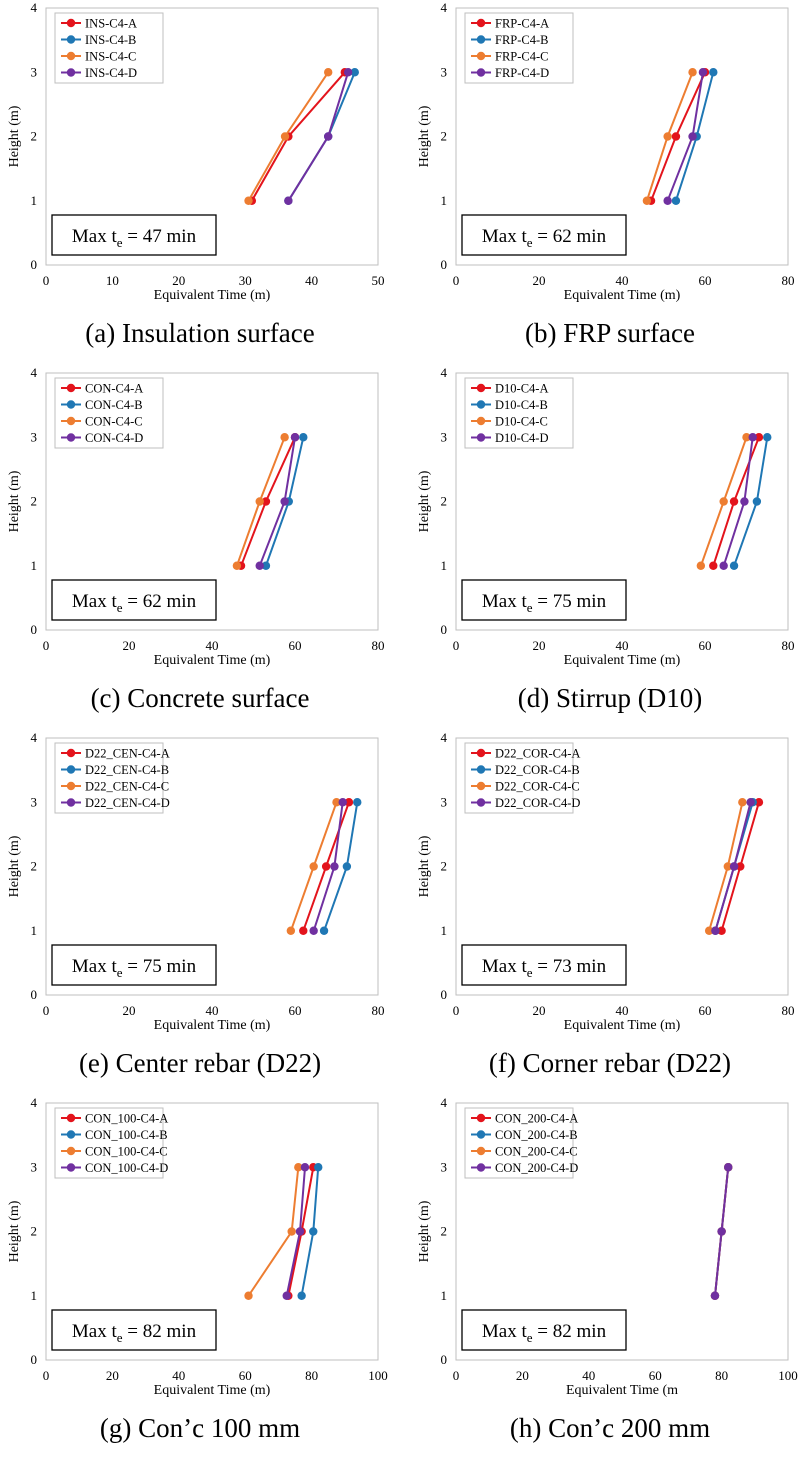 The height and width of the screenshot is (1457, 800). Describe the element at coordinates (200, 1063) in the screenshot. I see `panel-caption: (e) Center rebar (D22)` at that location.